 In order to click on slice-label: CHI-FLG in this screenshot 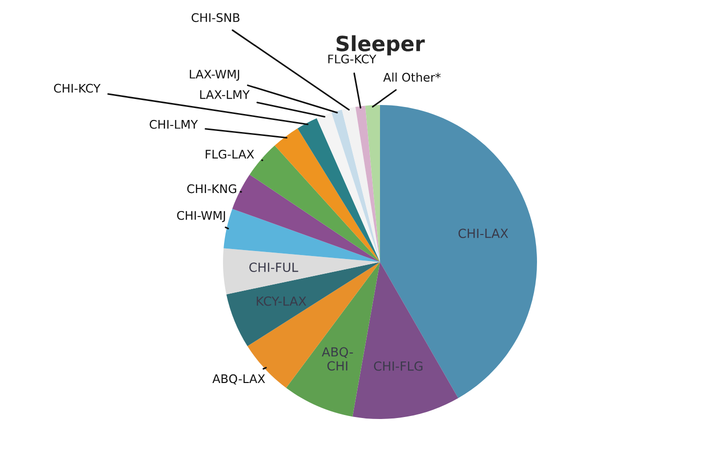, I will do `click(398, 366)`.